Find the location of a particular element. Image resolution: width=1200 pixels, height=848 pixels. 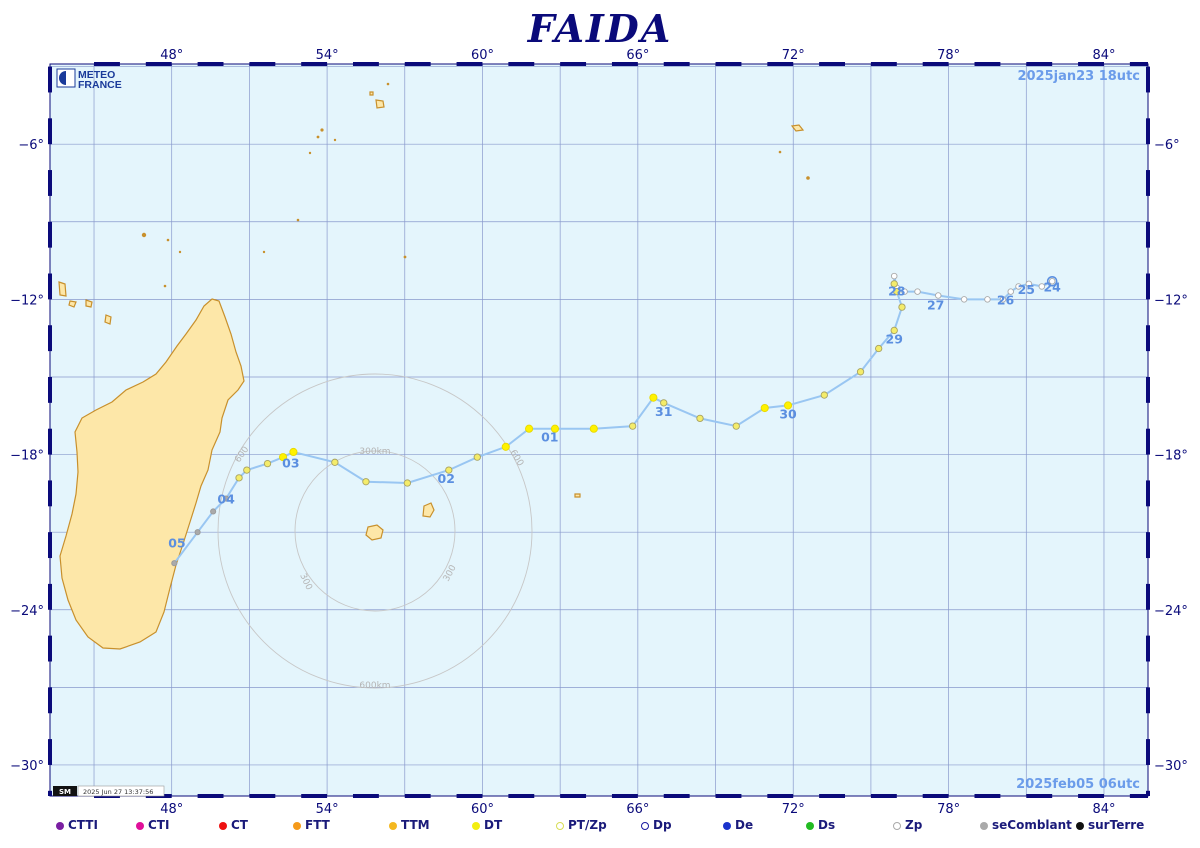

legend-item-cti: CTI is located at coordinates (152, 825).